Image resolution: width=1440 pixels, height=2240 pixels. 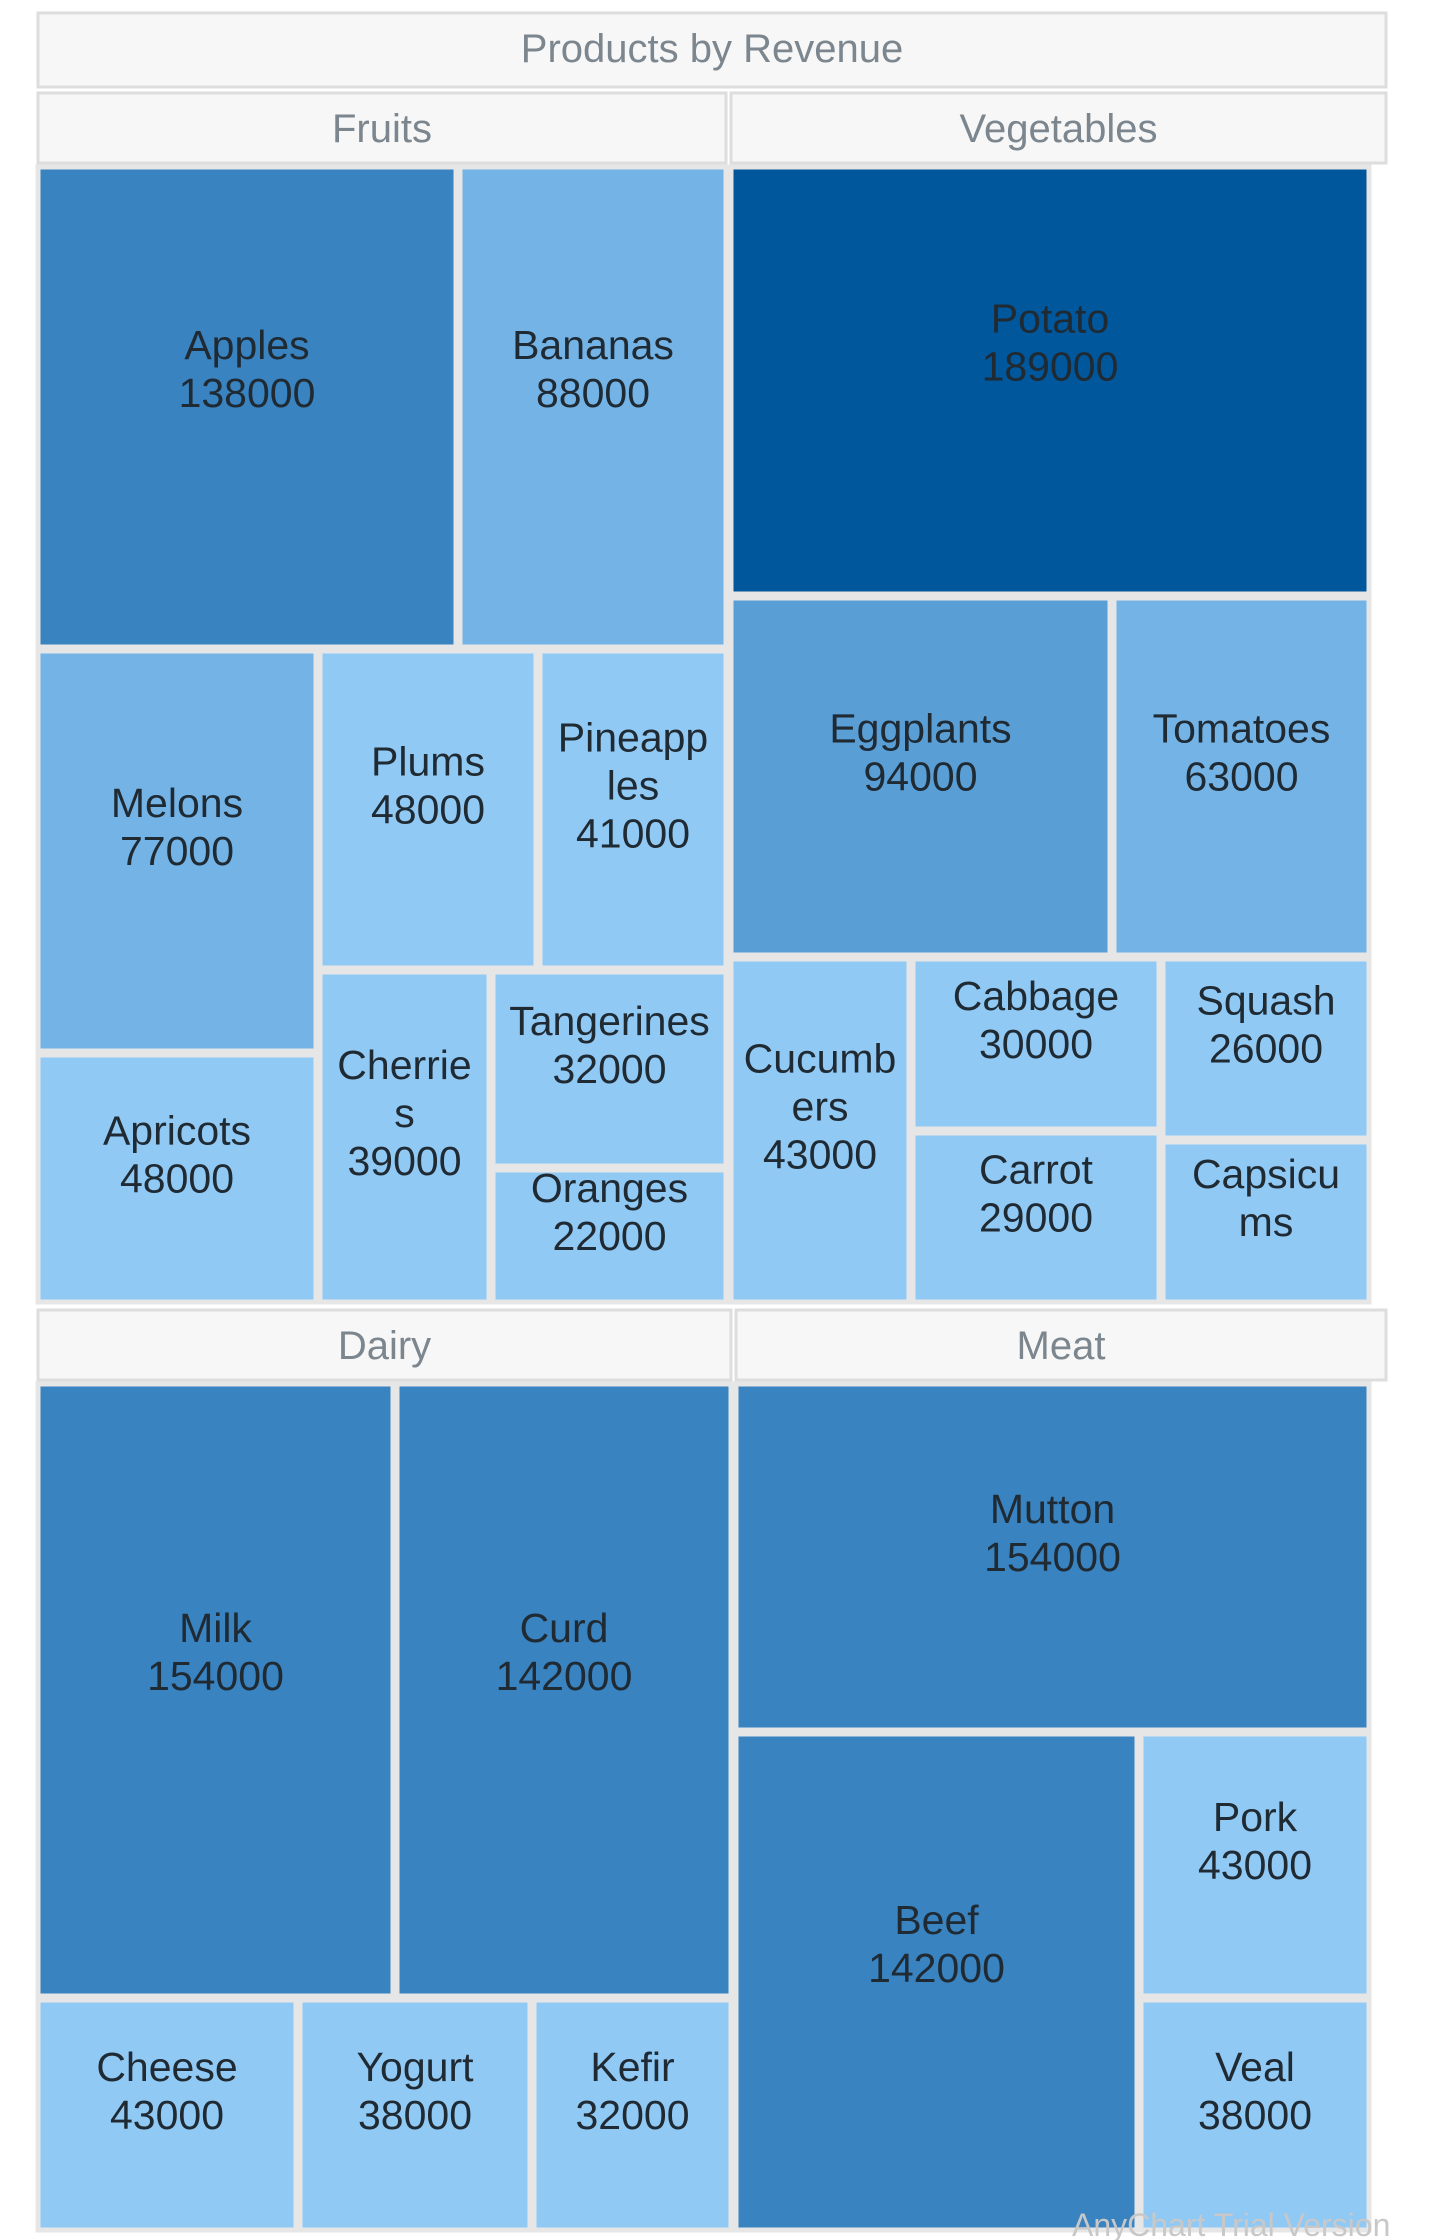 I want to click on tile-yogurt: Yogurt 38000, so click(x=415, y=2115).